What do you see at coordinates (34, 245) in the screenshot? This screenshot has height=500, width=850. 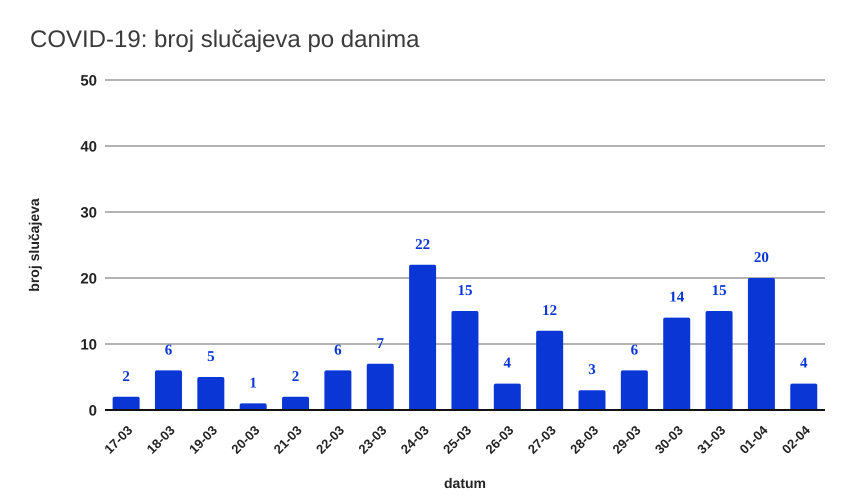 I see `y-axis-title: broj slučajeva` at bounding box center [34, 245].